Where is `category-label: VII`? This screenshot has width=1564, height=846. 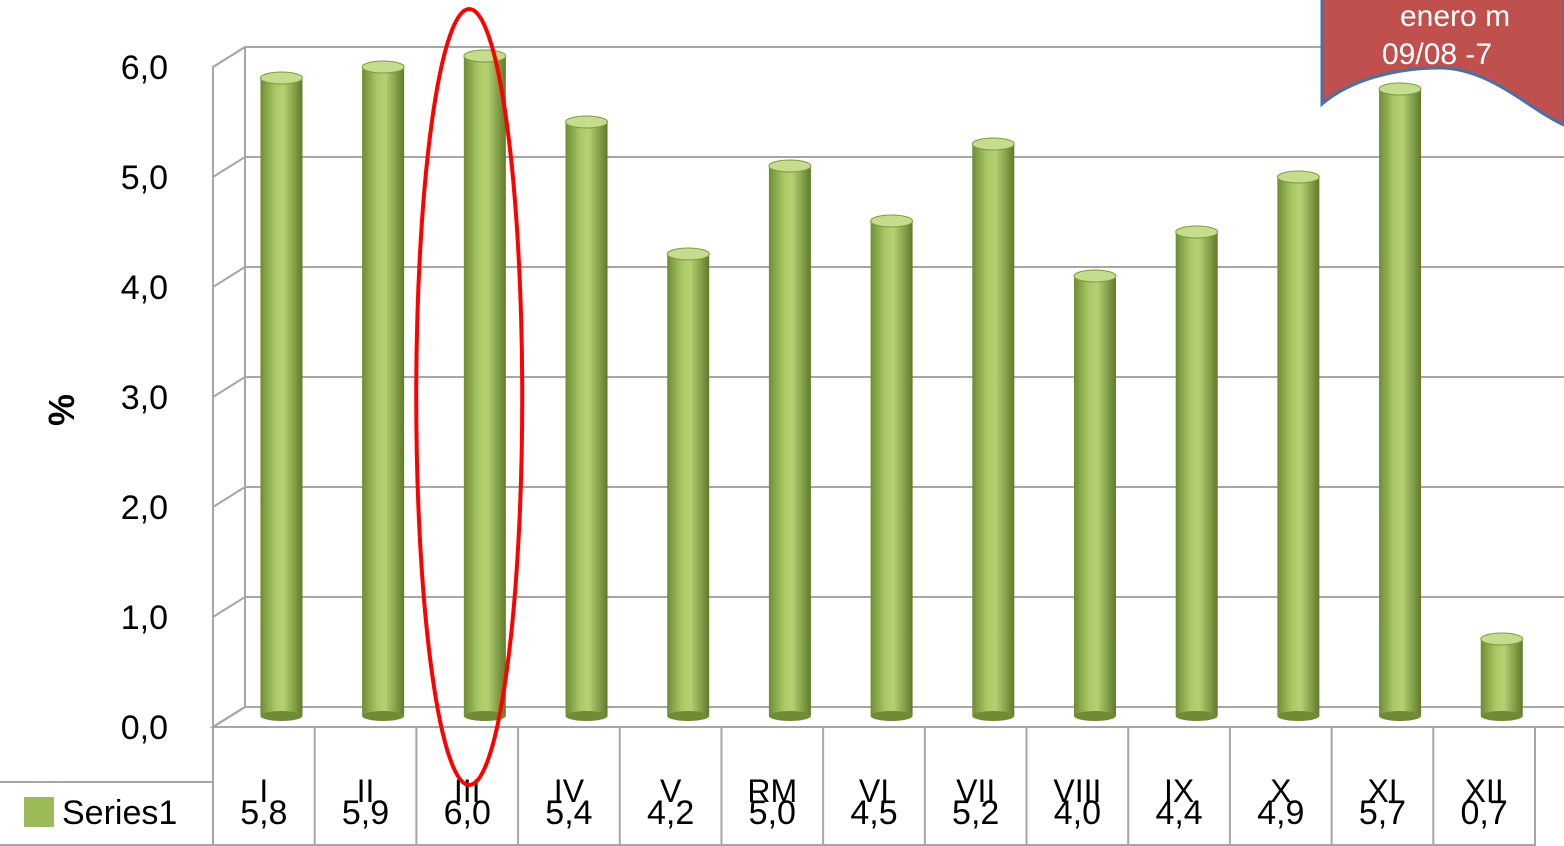 category-label: VII is located at coordinates (975, 791).